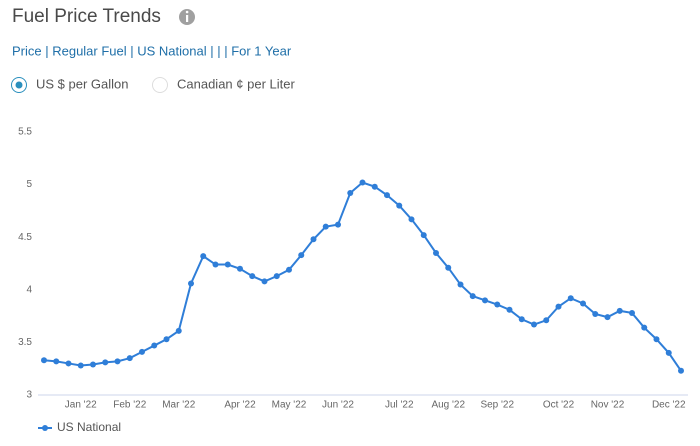 This screenshot has height=446, width=700. What do you see at coordinates (187, 17) in the screenshot?
I see `info-icon` at bounding box center [187, 17].